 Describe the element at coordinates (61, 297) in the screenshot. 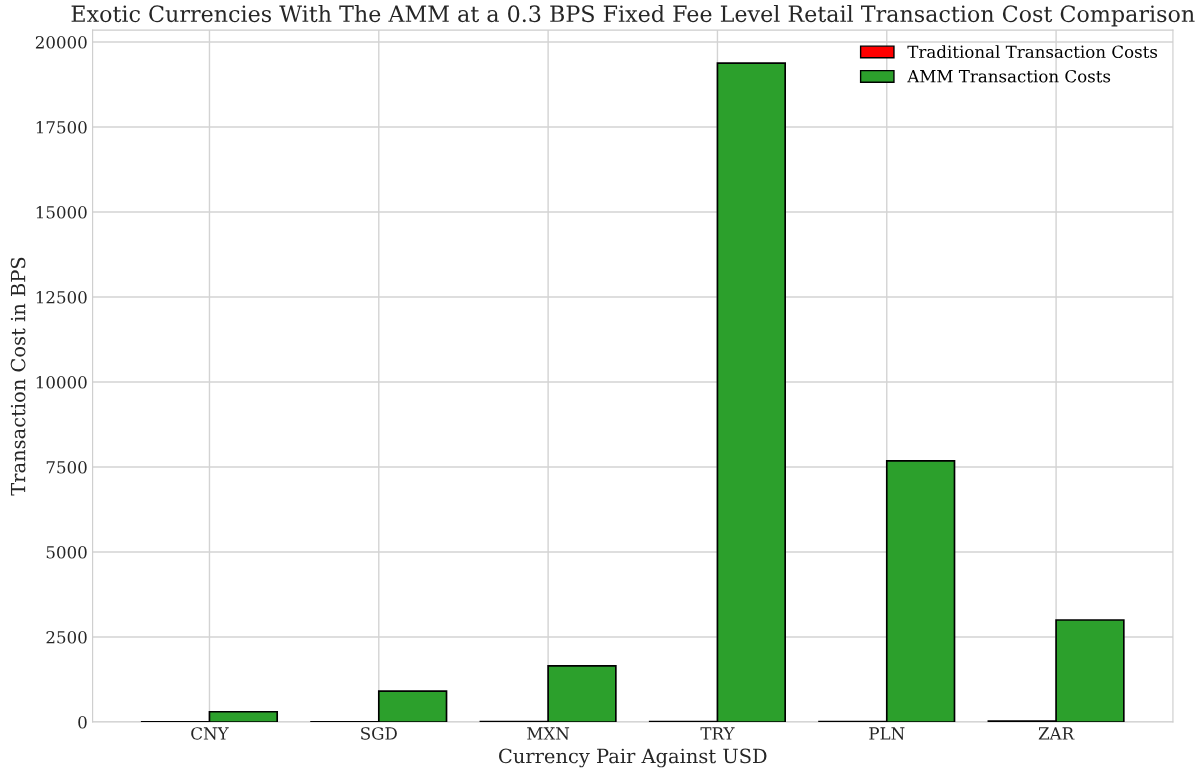

I see `y-tick-label: 12500` at that location.